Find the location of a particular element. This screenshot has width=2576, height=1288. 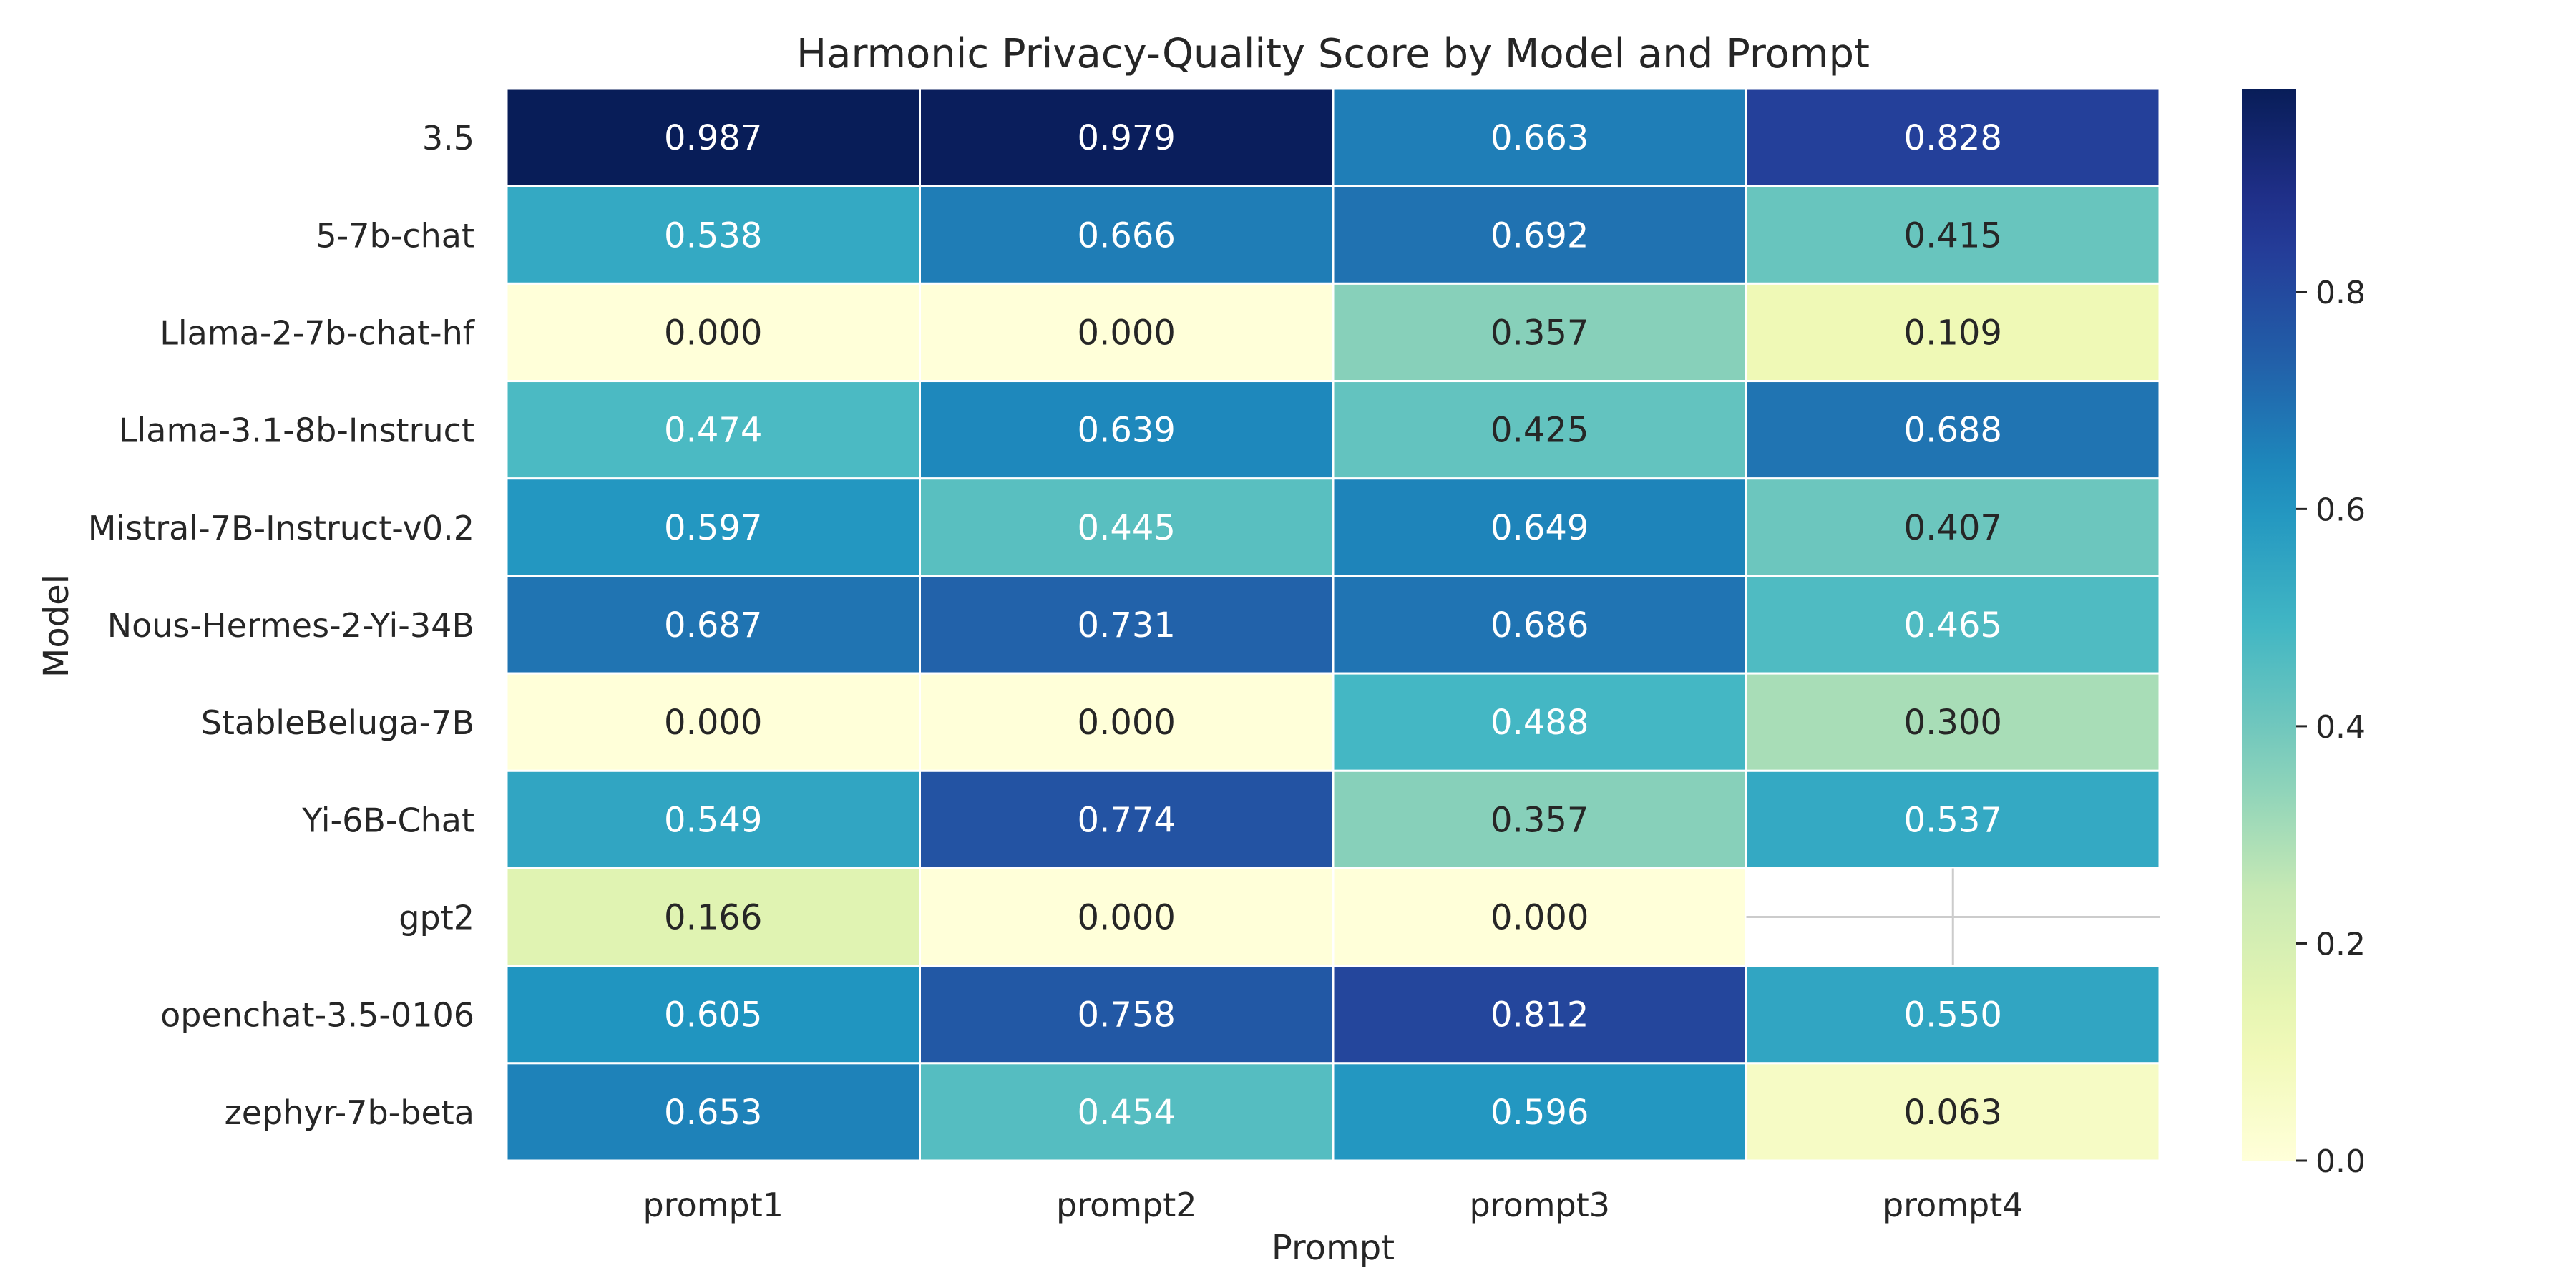

cell-value-label: 0.596 is located at coordinates (1540, 1113).